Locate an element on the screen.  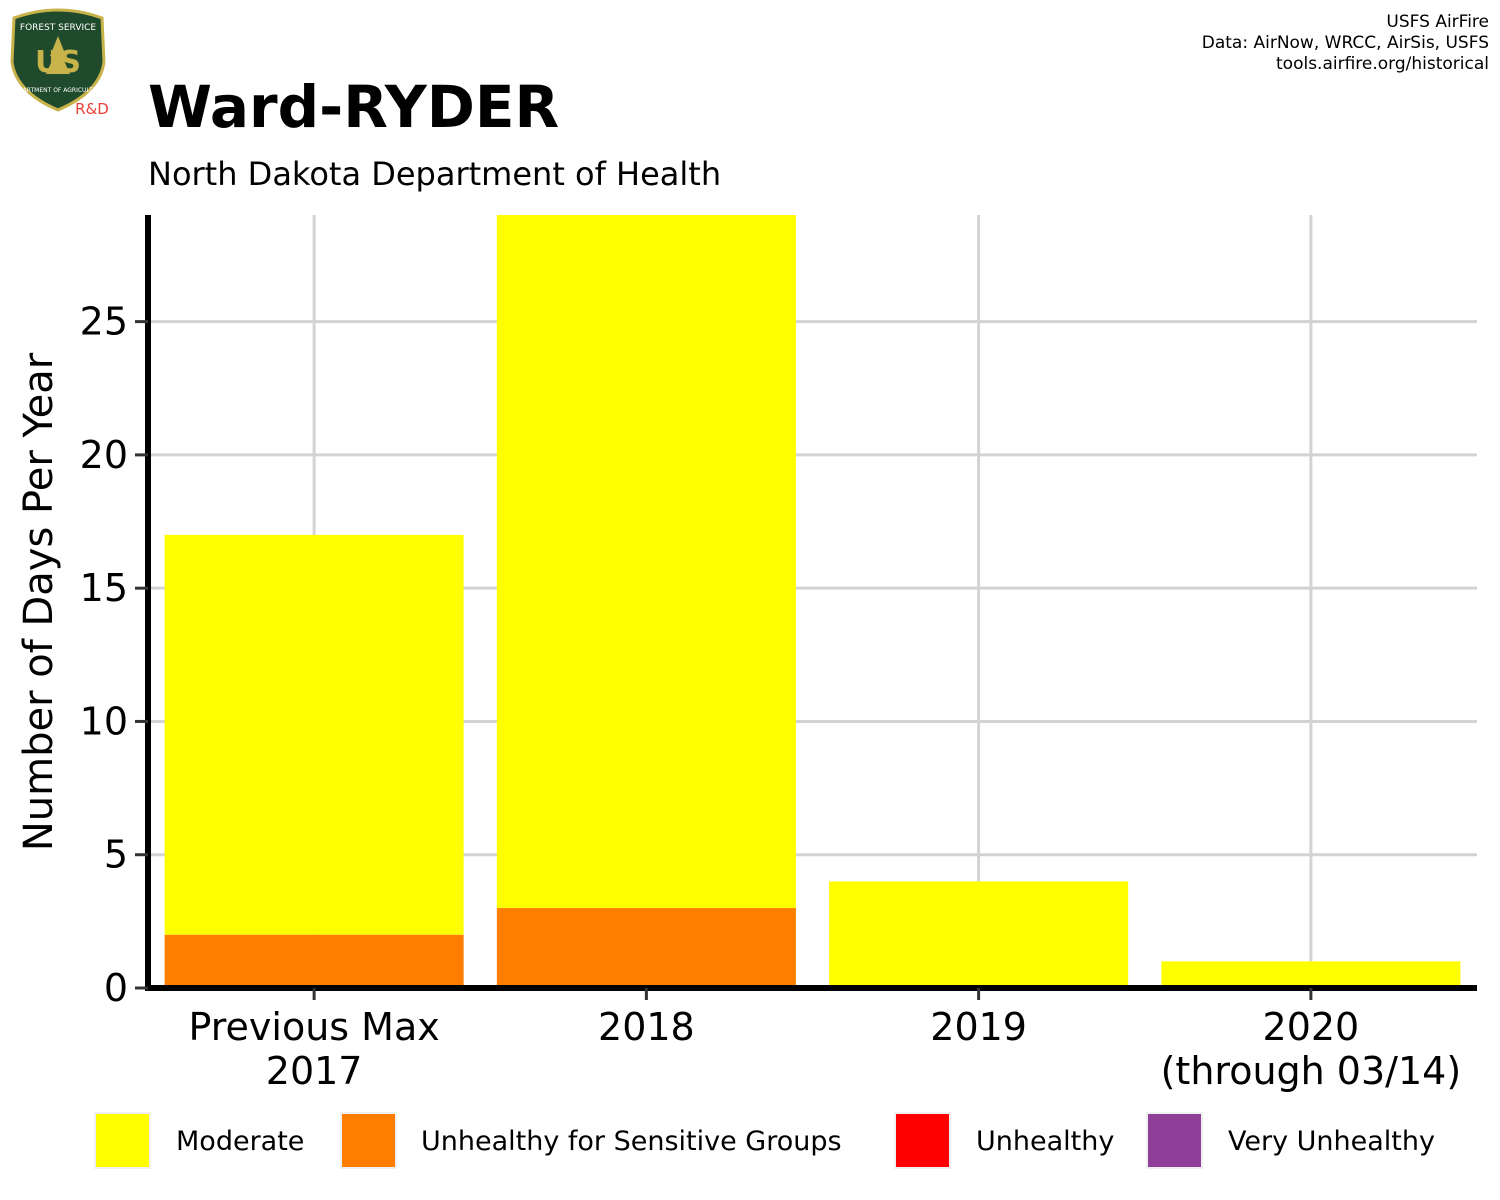
y-tick-label: 15 is located at coordinates (104, 588).